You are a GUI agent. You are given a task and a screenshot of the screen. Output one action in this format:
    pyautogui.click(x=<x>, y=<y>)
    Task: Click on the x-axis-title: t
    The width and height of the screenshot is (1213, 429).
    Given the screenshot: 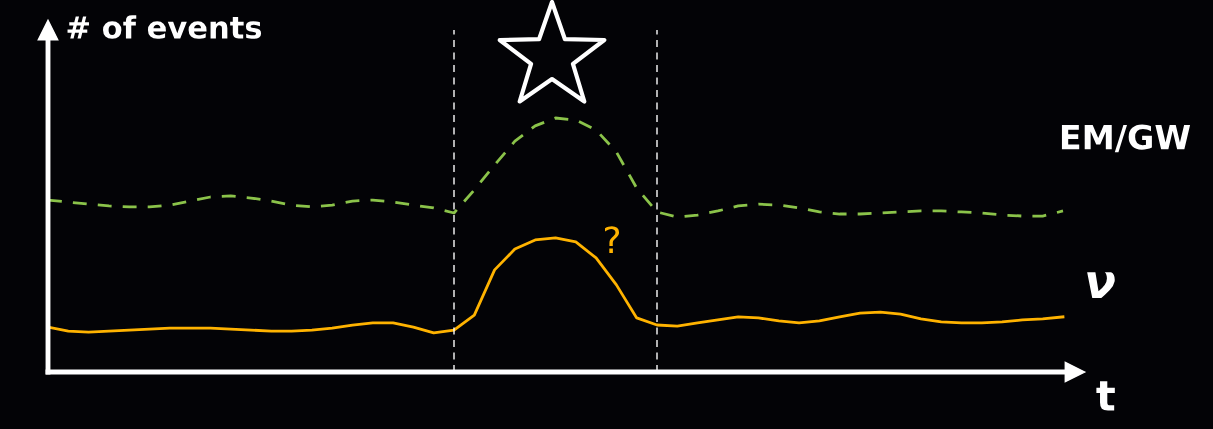 What is the action you would take?
    pyautogui.click(x=1105, y=396)
    